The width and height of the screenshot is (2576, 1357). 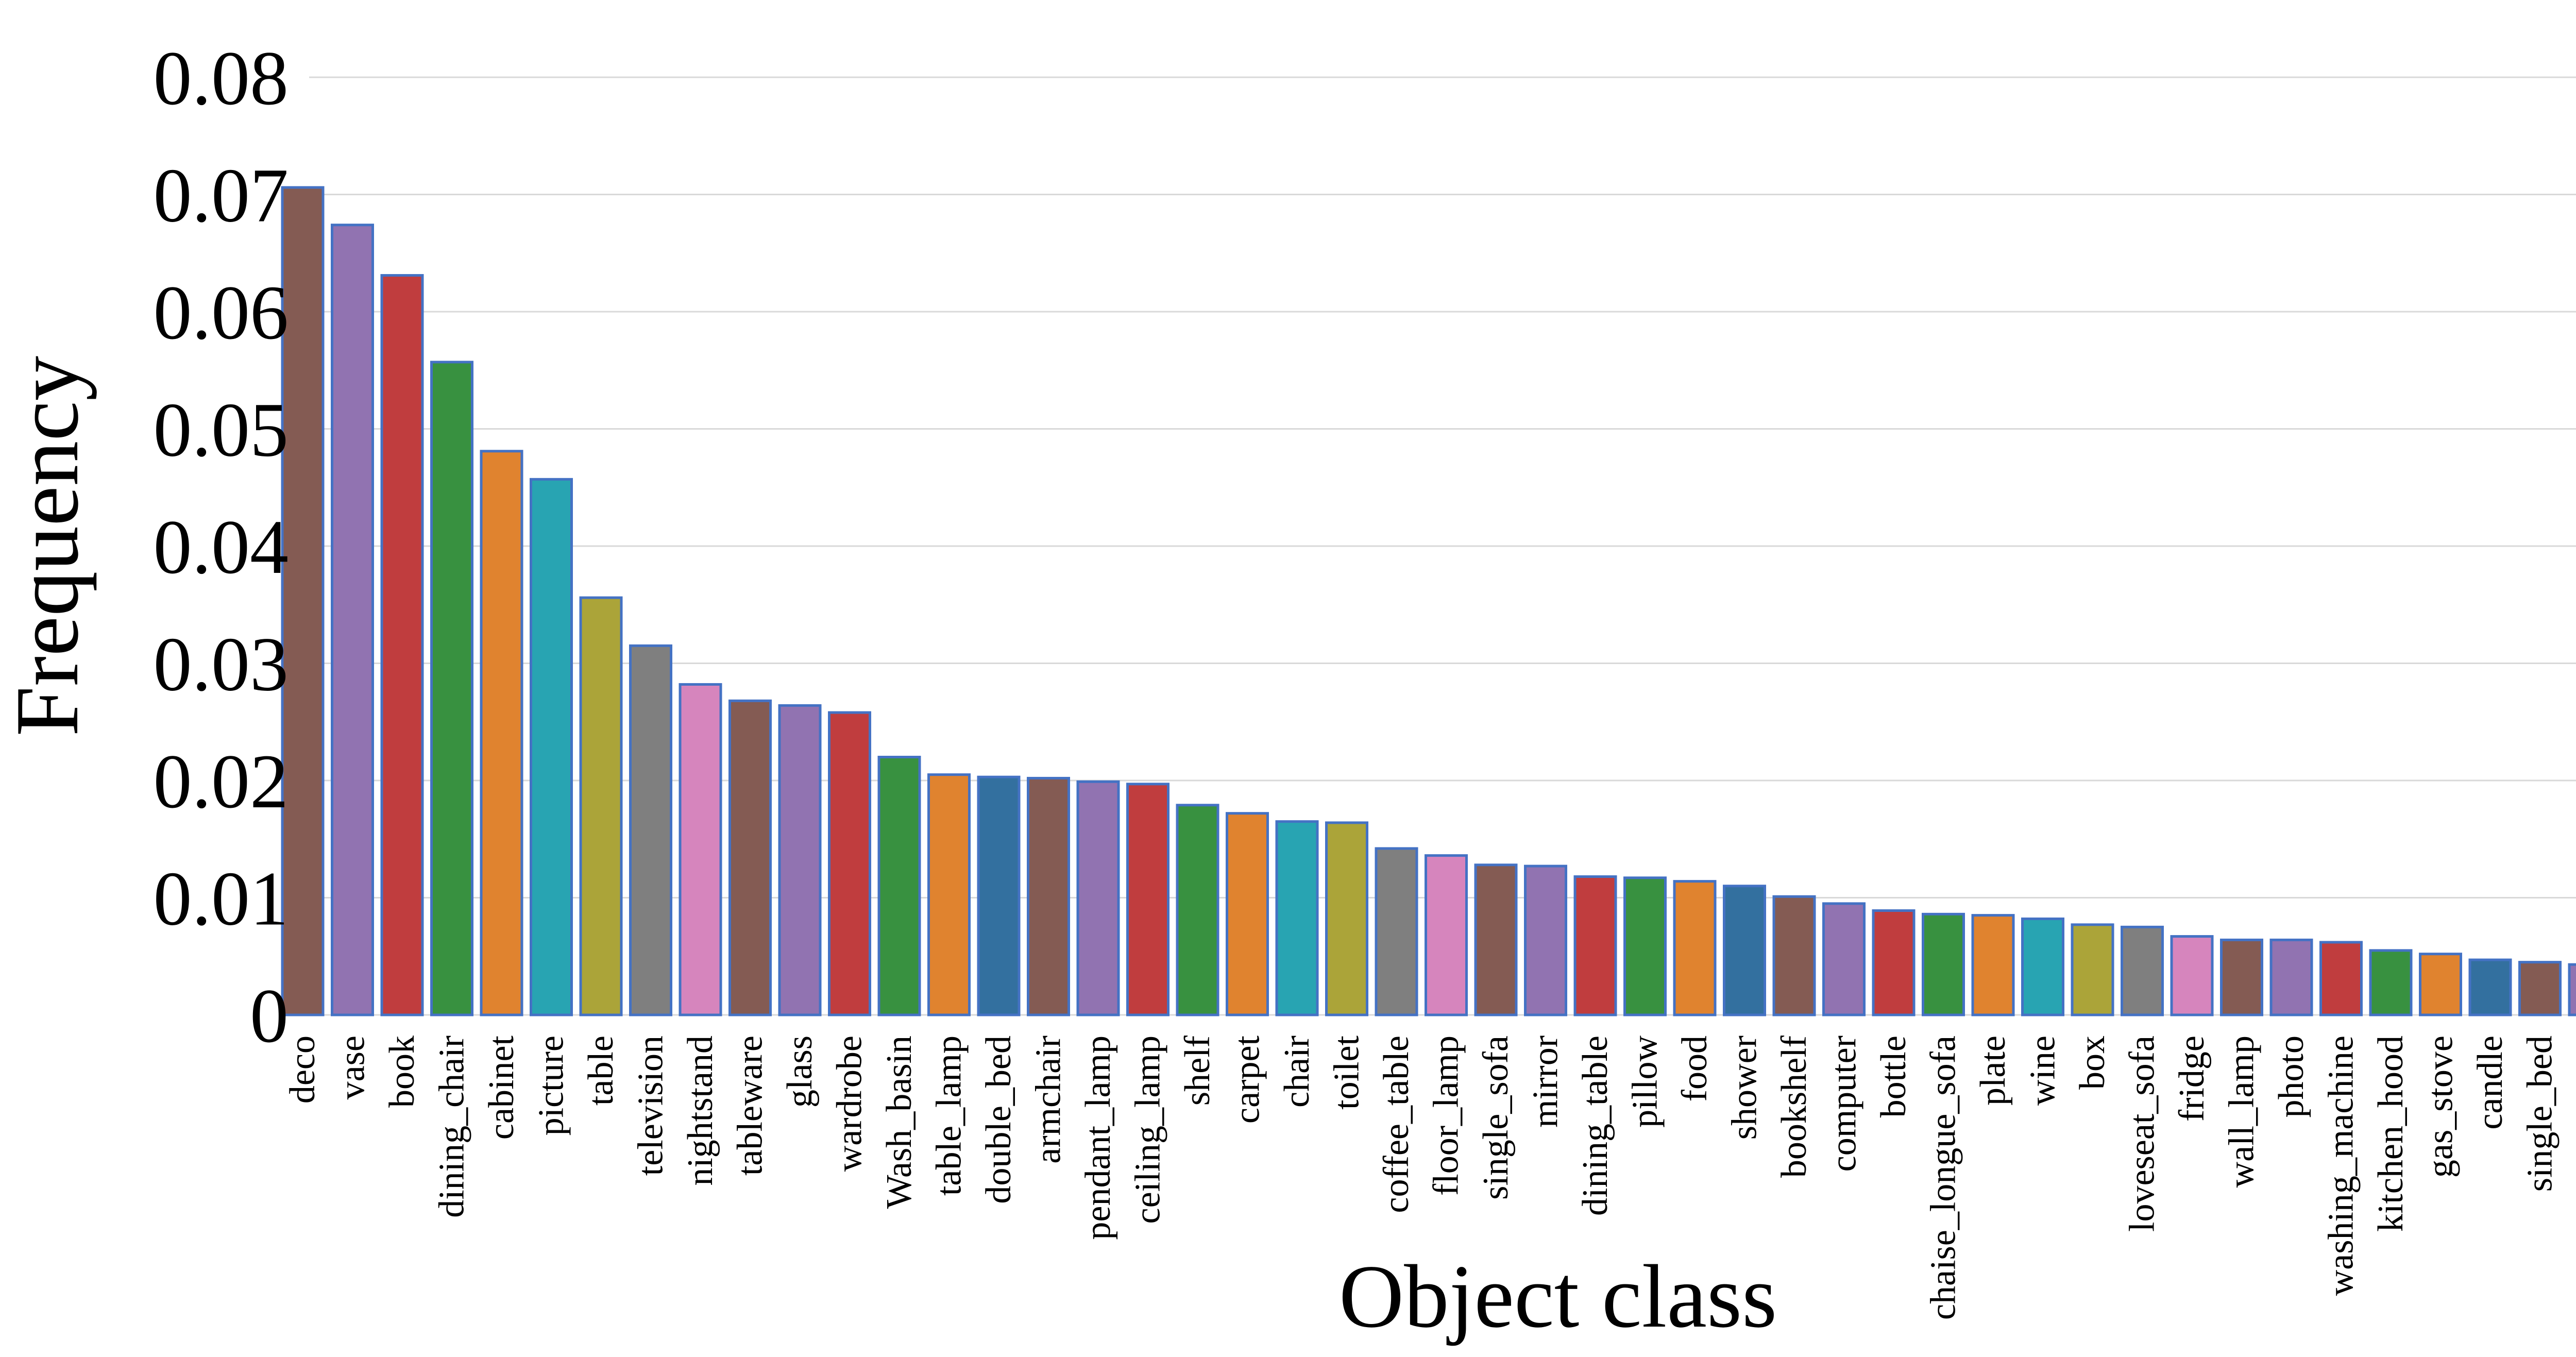 What do you see at coordinates (1098, 898) in the screenshot?
I see `bar-pendant_lamp` at bounding box center [1098, 898].